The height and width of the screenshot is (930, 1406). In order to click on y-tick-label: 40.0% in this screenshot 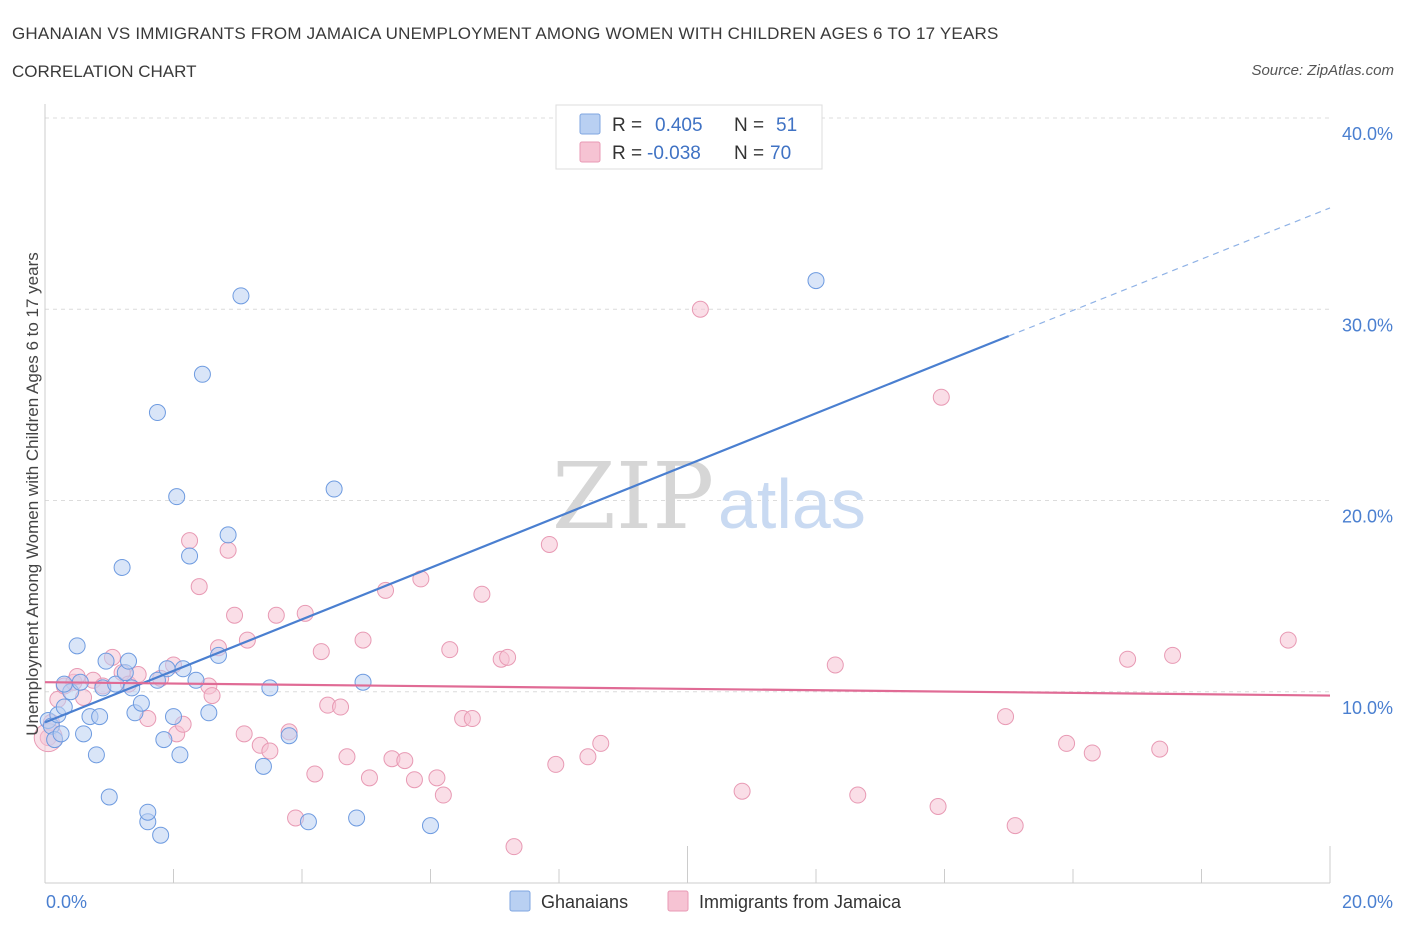, I will do `click(1367, 134)`.